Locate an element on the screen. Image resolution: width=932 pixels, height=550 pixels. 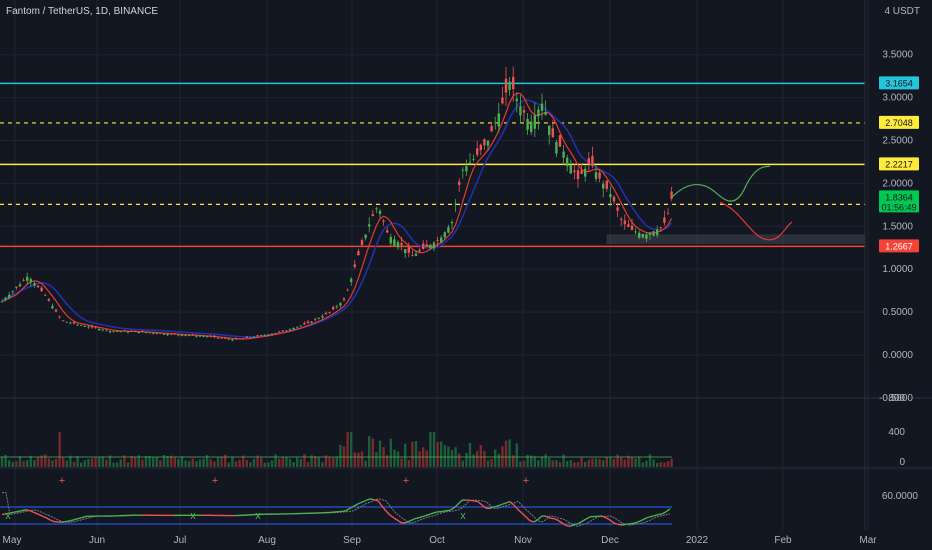
level-tag: 3.1654 is located at coordinates (899, 83).